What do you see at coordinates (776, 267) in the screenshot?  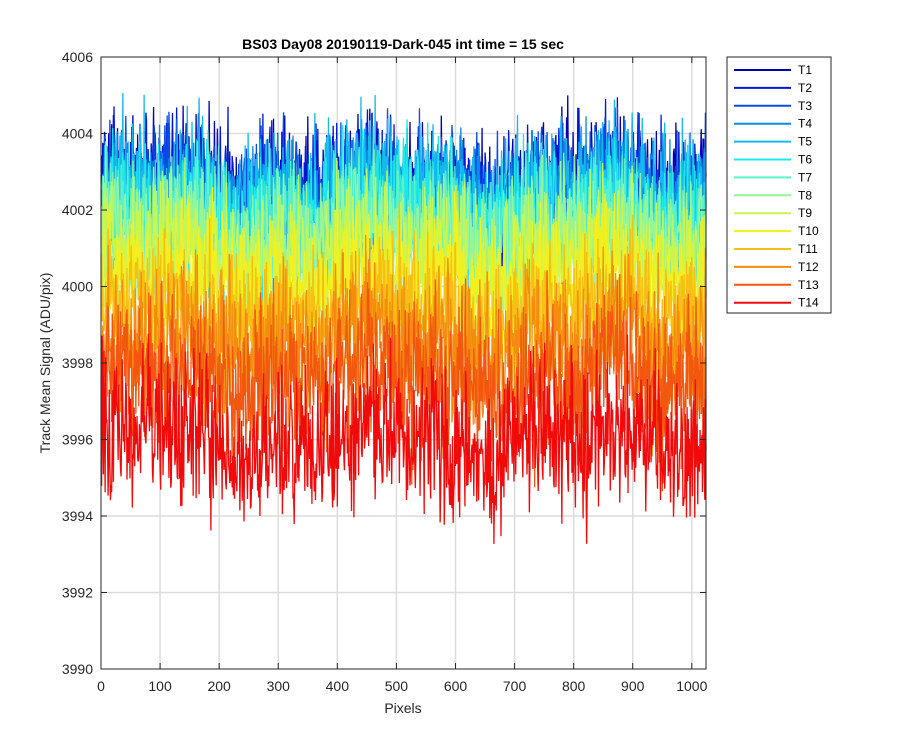 I see `legend-item-t12: T12` at bounding box center [776, 267].